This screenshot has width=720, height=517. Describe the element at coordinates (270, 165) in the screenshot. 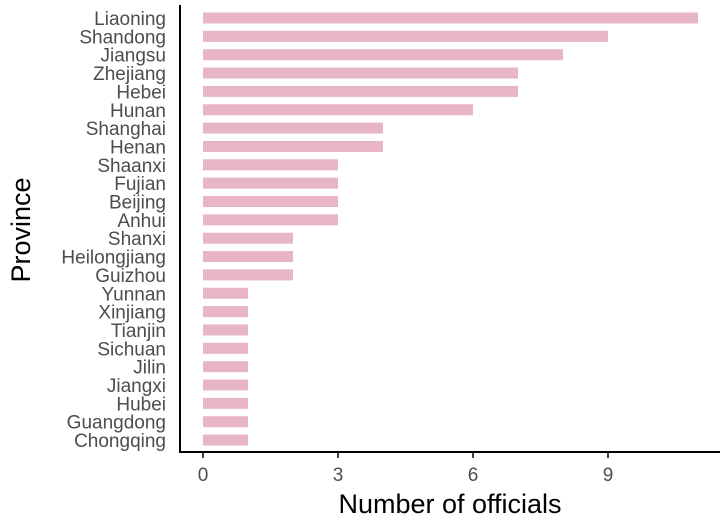

I see `bar-shaanxi` at that location.